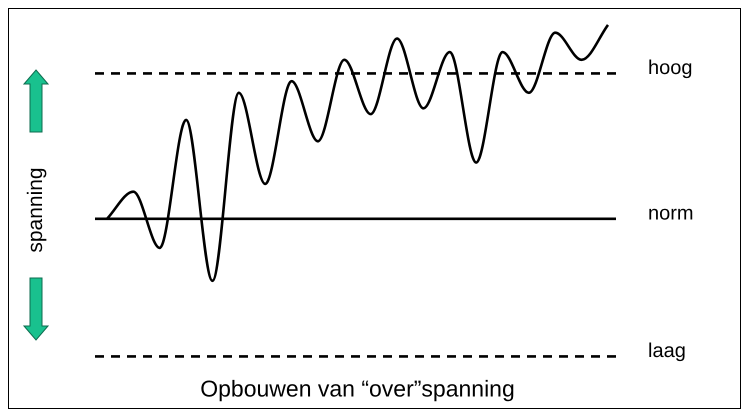 The image size is (749, 417). What do you see at coordinates (357, 389) in the screenshot?
I see `text: Opbouwen van “over”spanning` at bounding box center [357, 389].